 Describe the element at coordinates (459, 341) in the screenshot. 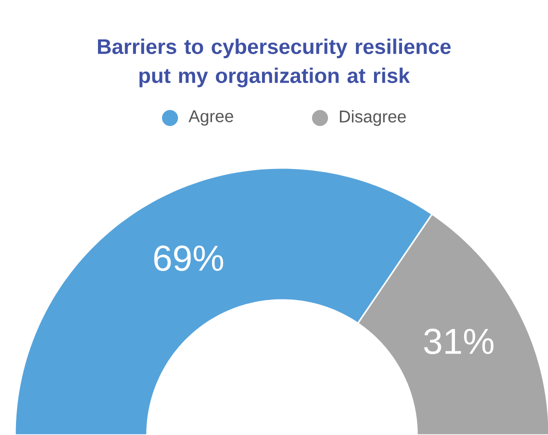

I see `data-label: 31%` at that location.